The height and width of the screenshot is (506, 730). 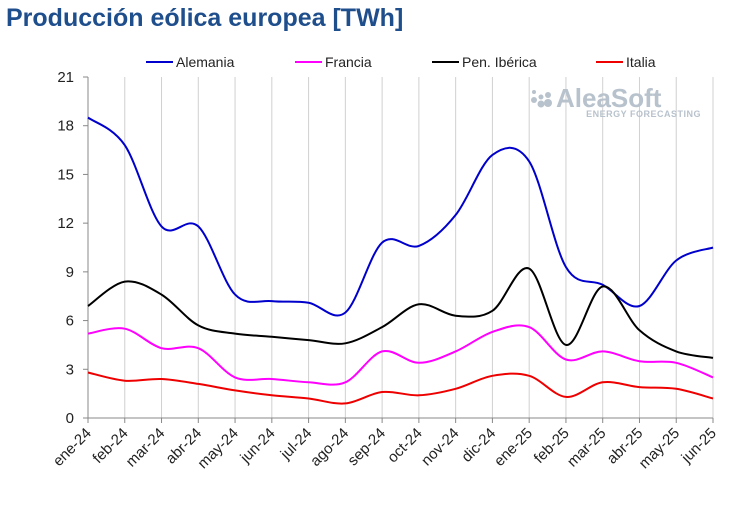 What do you see at coordinates (366, 447) in the screenshot?
I see `x-tick-label: sep-24` at bounding box center [366, 447].